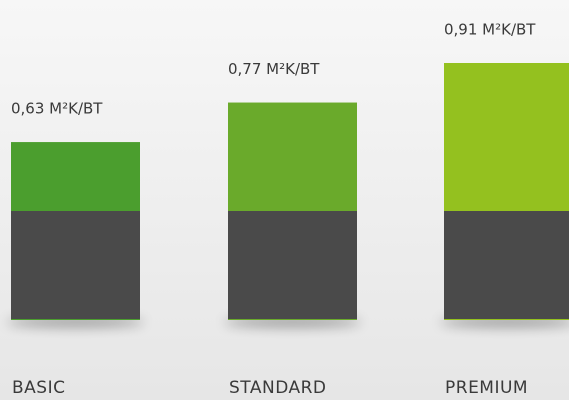 This screenshot has width=569, height=400. I want to click on value-label: 0,63 M²K/BT, so click(57, 109).